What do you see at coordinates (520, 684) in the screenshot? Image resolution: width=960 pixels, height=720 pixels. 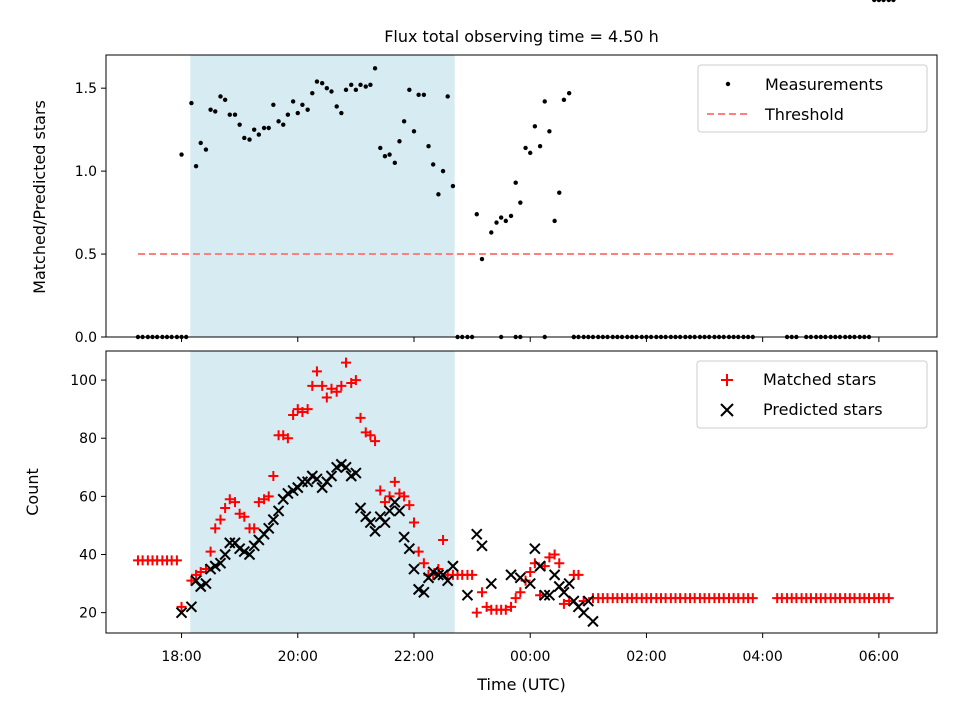 I see `x-axis-label: Time (UTC)` at bounding box center [520, 684].